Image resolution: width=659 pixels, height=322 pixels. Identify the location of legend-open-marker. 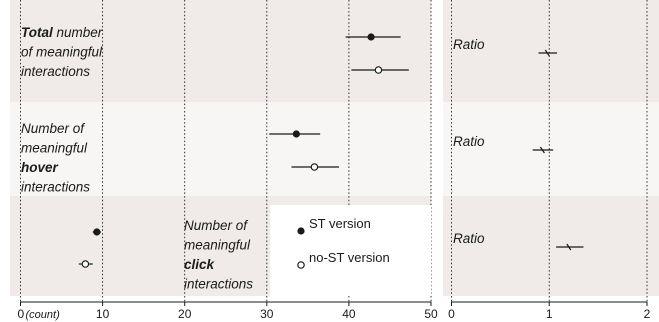
(301, 265).